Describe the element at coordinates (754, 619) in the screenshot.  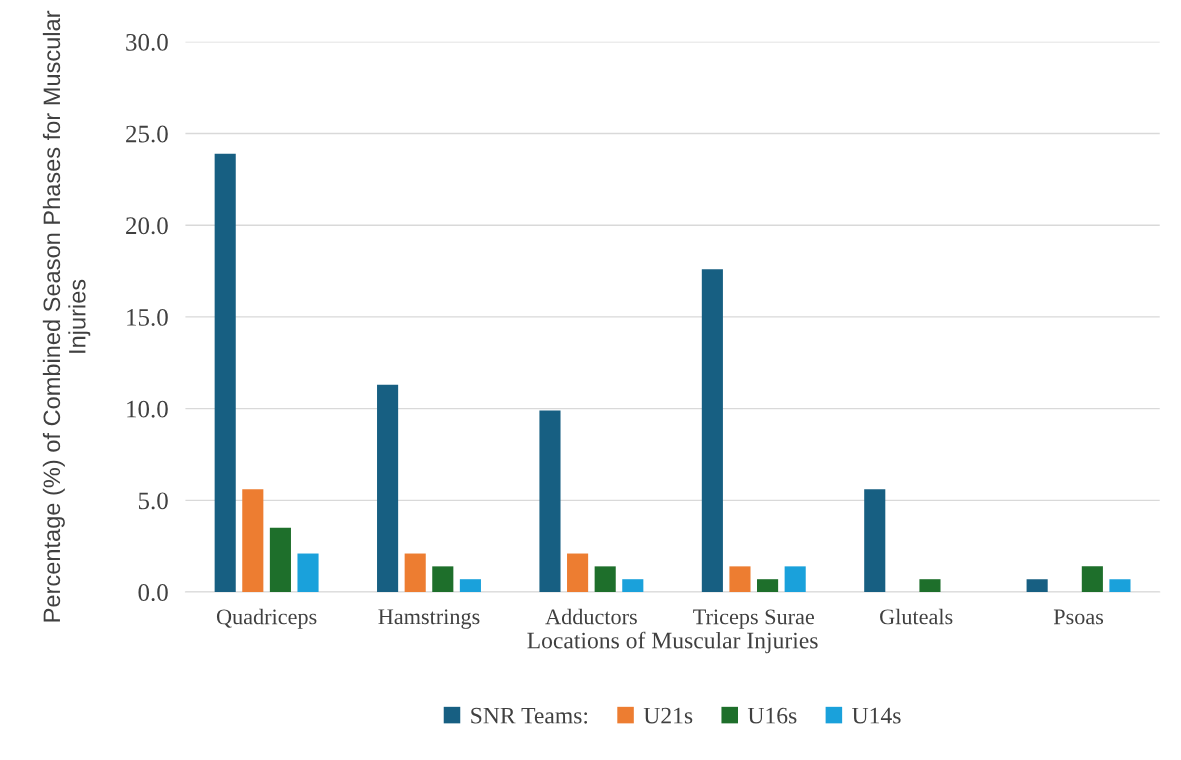
I see `x-tick-label: Triceps Surae` at that location.